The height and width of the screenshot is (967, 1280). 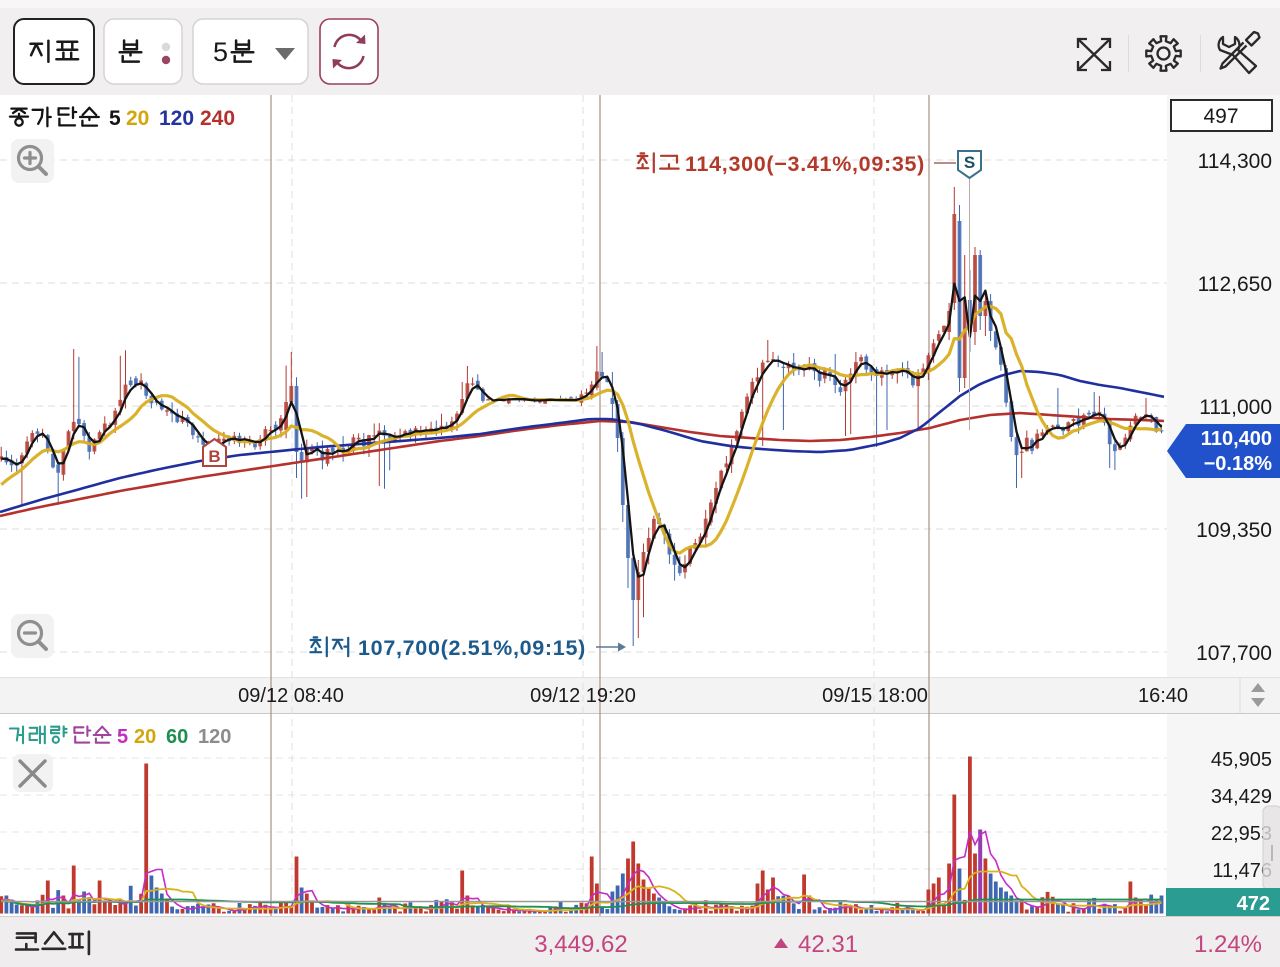 I want to click on svg-text: 114,300(−3.41%,09:35), so click(x=805, y=164).